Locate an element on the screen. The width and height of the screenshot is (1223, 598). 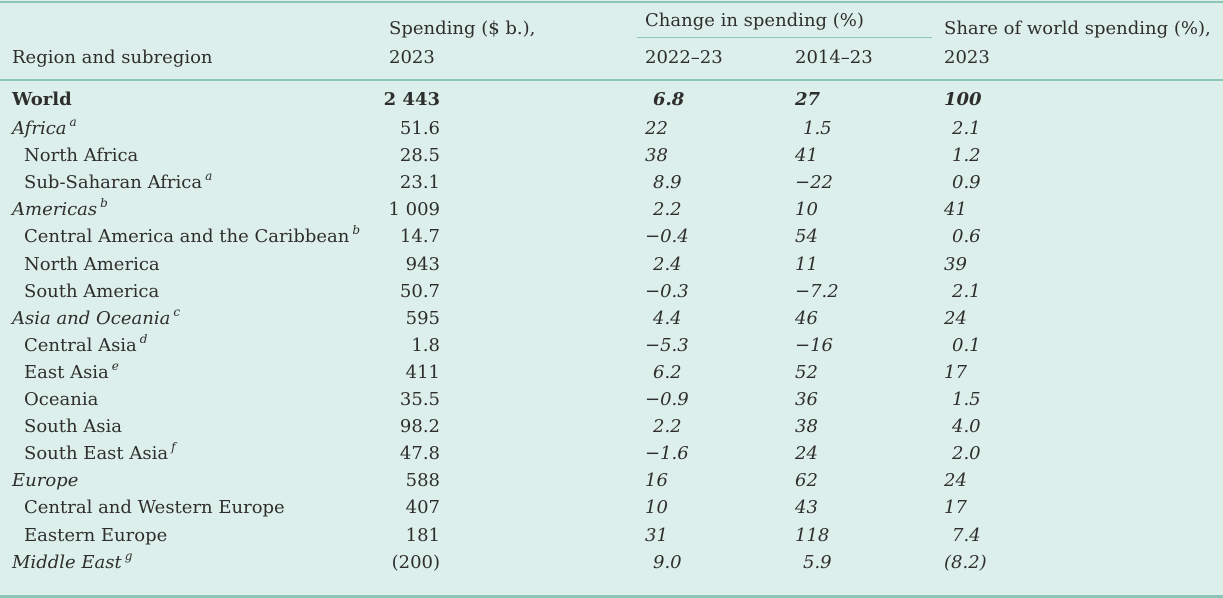
footnote-marker: g is located at coordinates (128, 555).